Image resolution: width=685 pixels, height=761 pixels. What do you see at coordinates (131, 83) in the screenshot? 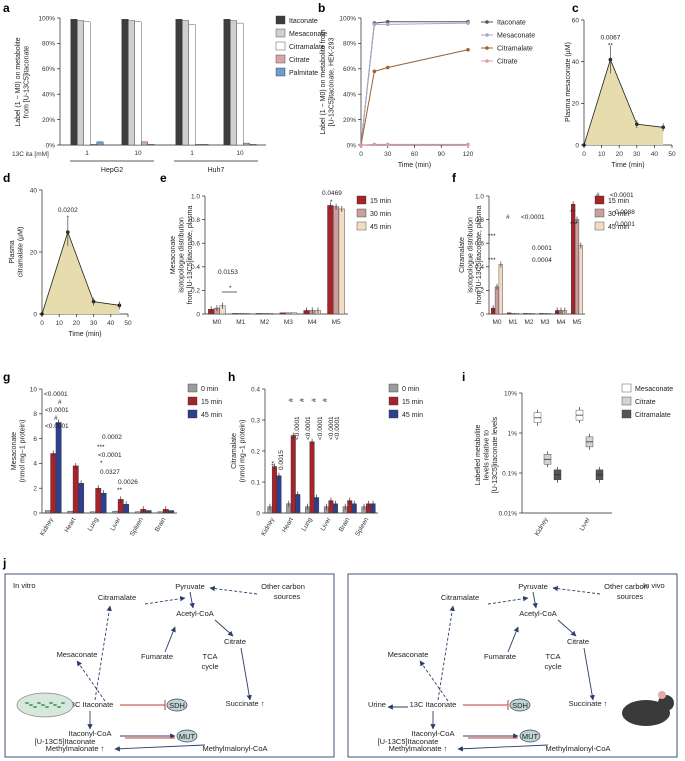
I see `bar-mesaconate` at bounding box center [131, 83].